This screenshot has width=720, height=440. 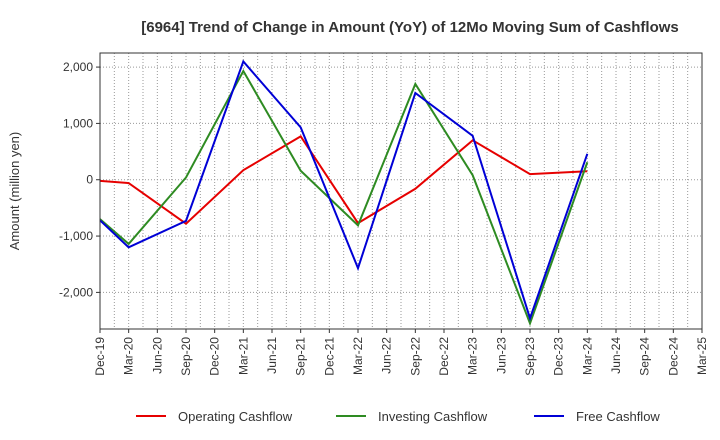 What do you see at coordinates (129, 356) in the screenshot?
I see `x-tick-label: Mar-20` at bounding box center [129, 356].